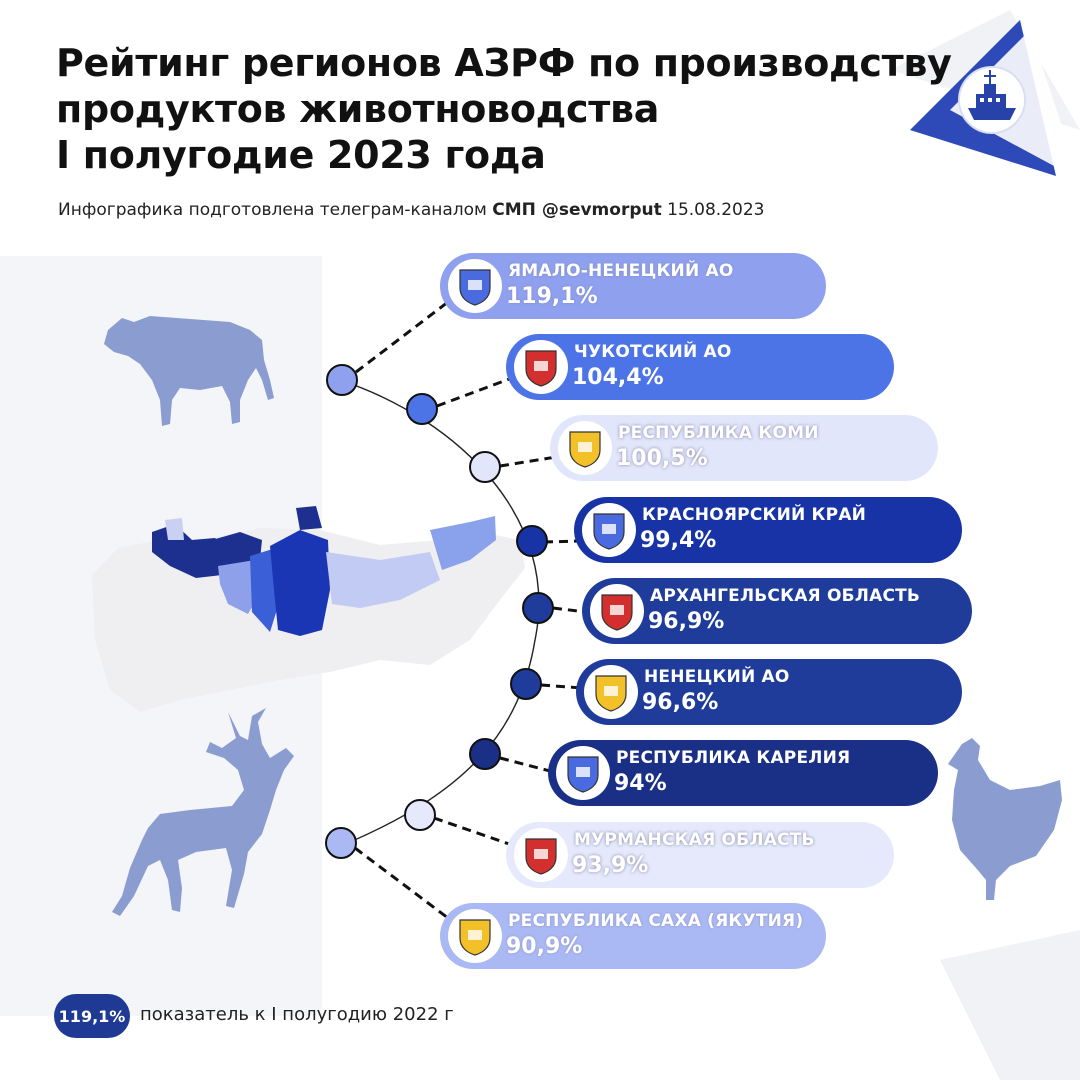 Image resolution: width=1080 pixels, height=1080 pixels. I want to click on chicken-icon, so click(1005, 819).